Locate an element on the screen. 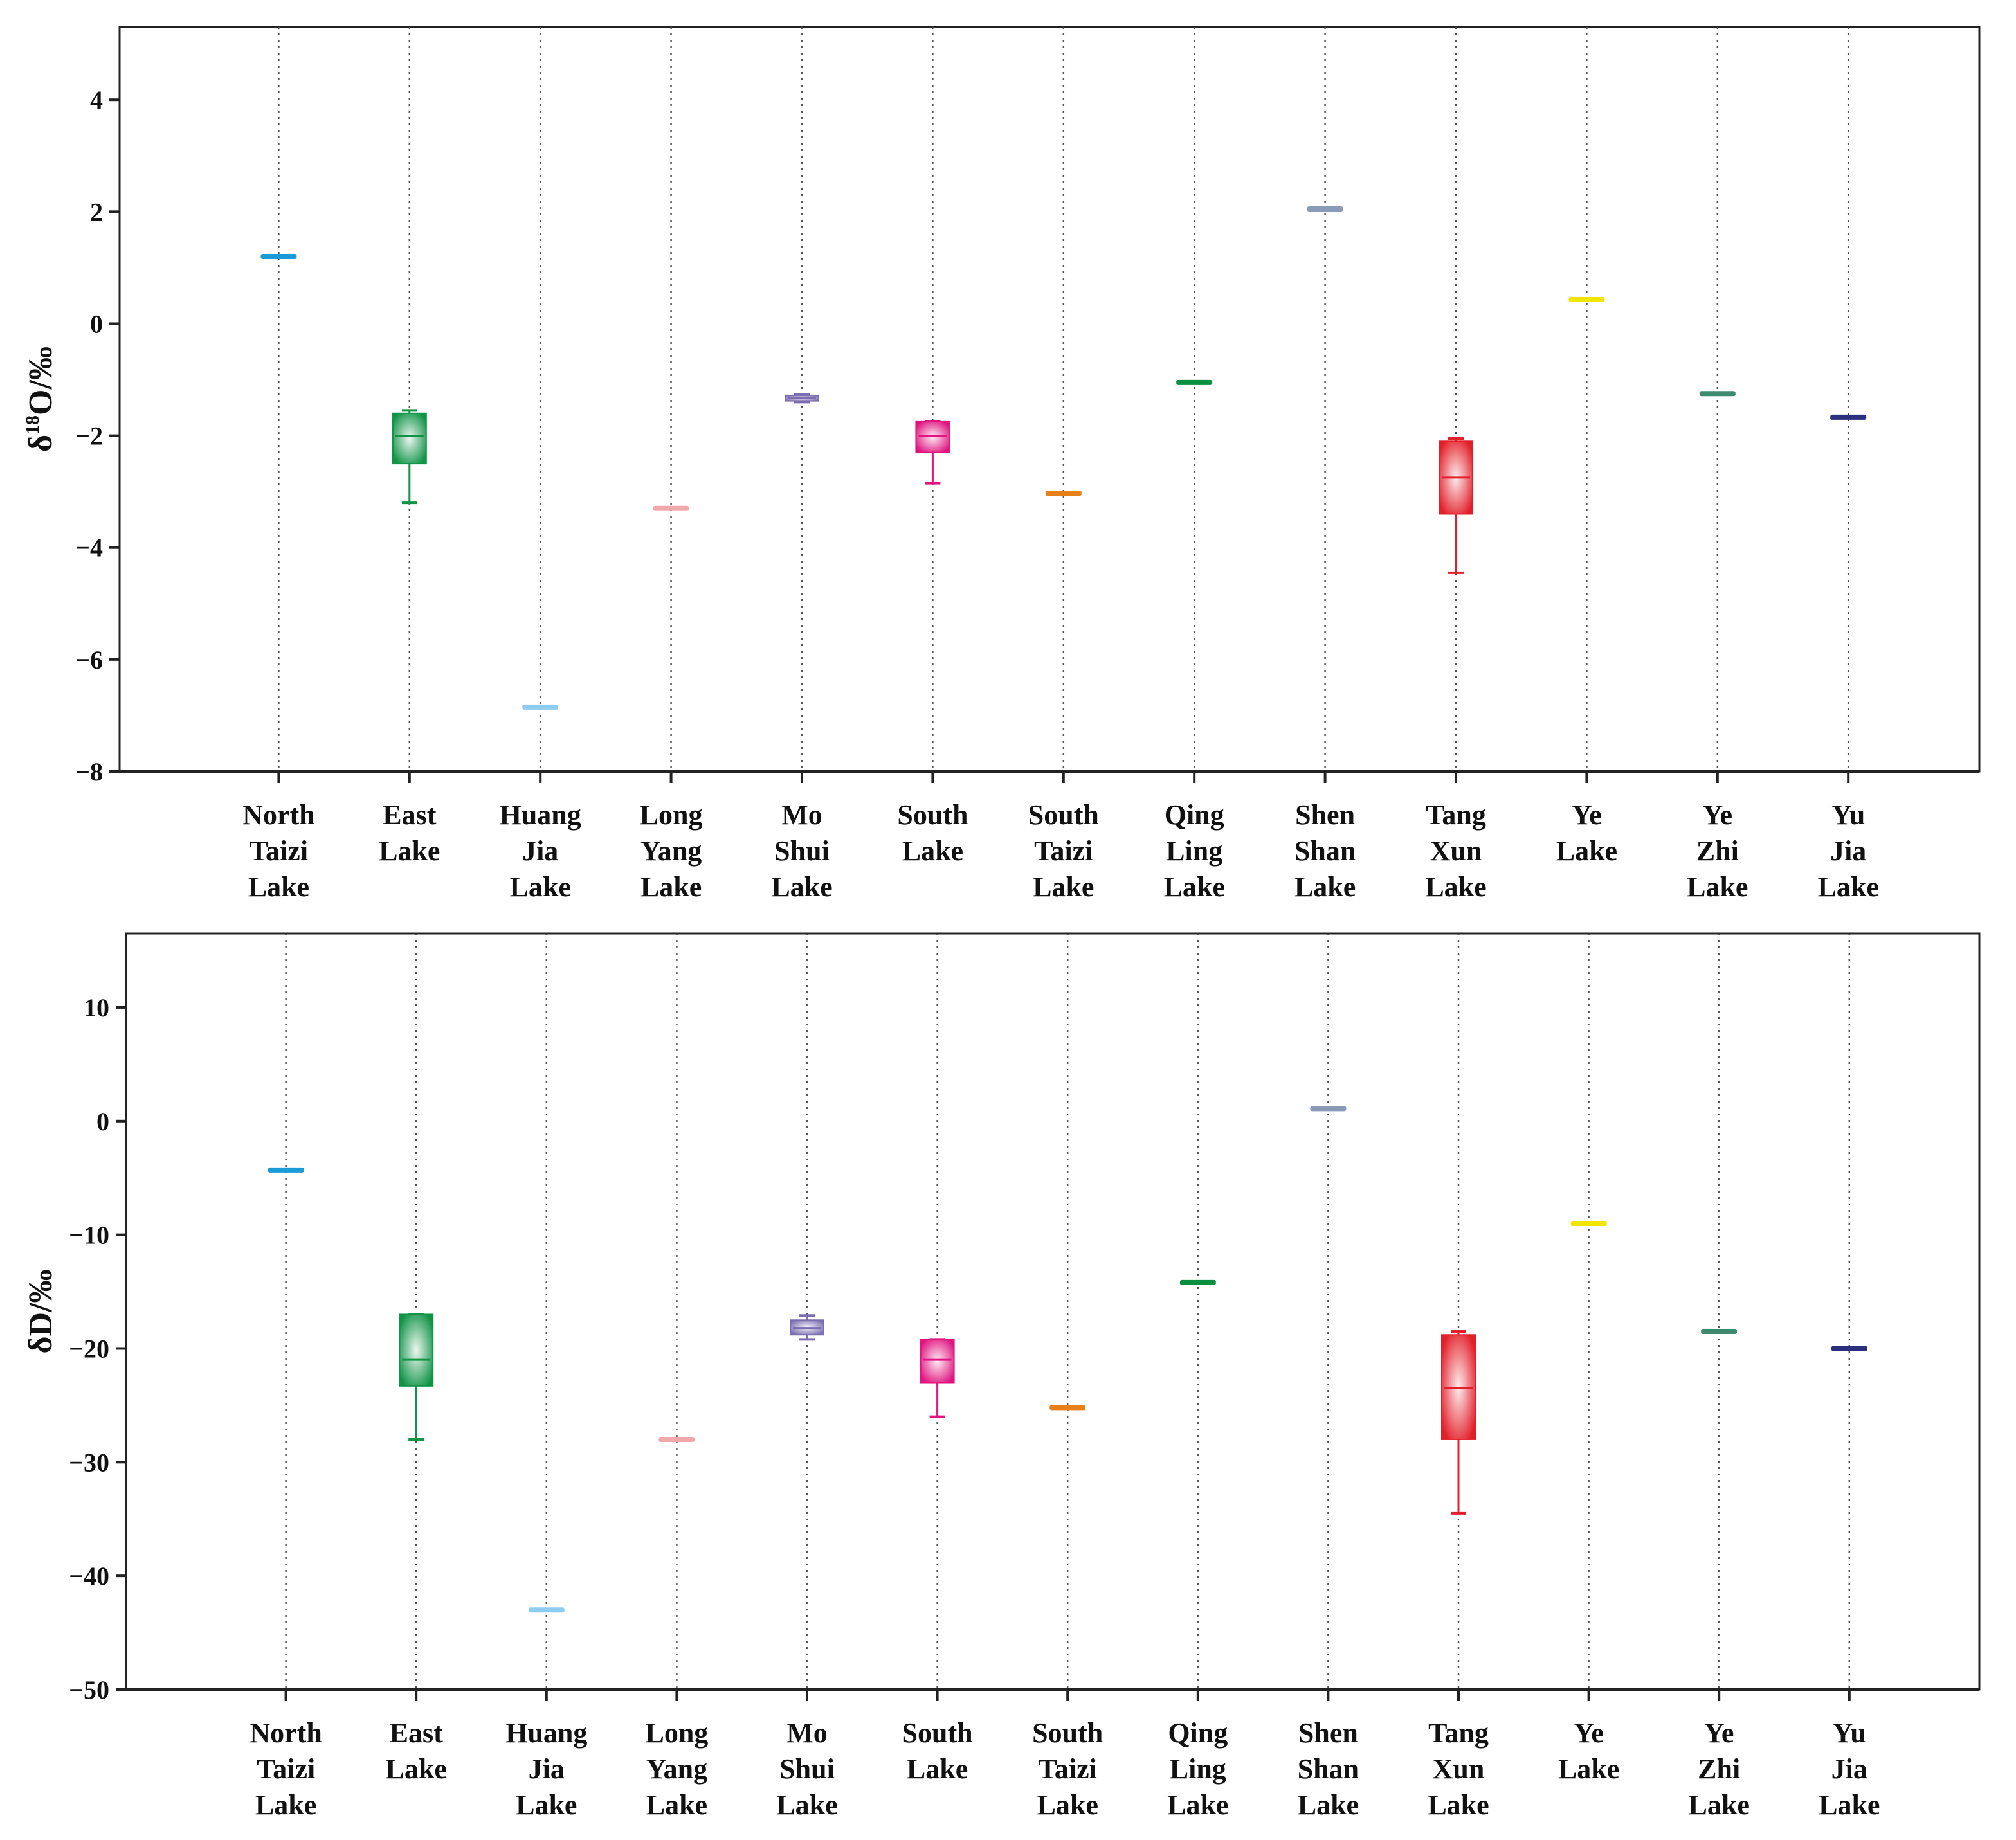 The image size is (2016, 1840). delta-d-x-tick-label-qing-ling-lake: Qing Ling Lake is located at coordinates (1197, 1769).